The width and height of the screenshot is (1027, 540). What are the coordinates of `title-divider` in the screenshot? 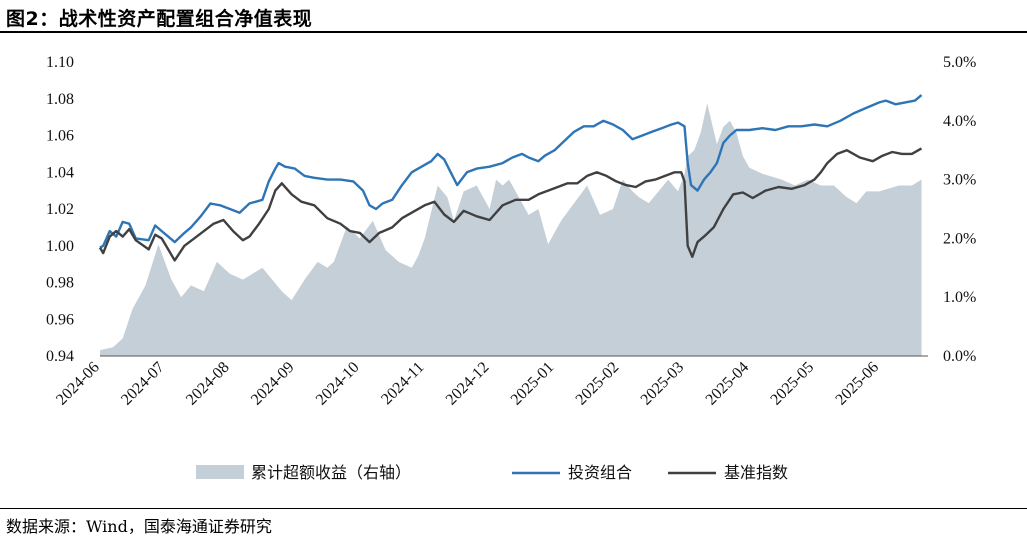 It's located at (513, 32).